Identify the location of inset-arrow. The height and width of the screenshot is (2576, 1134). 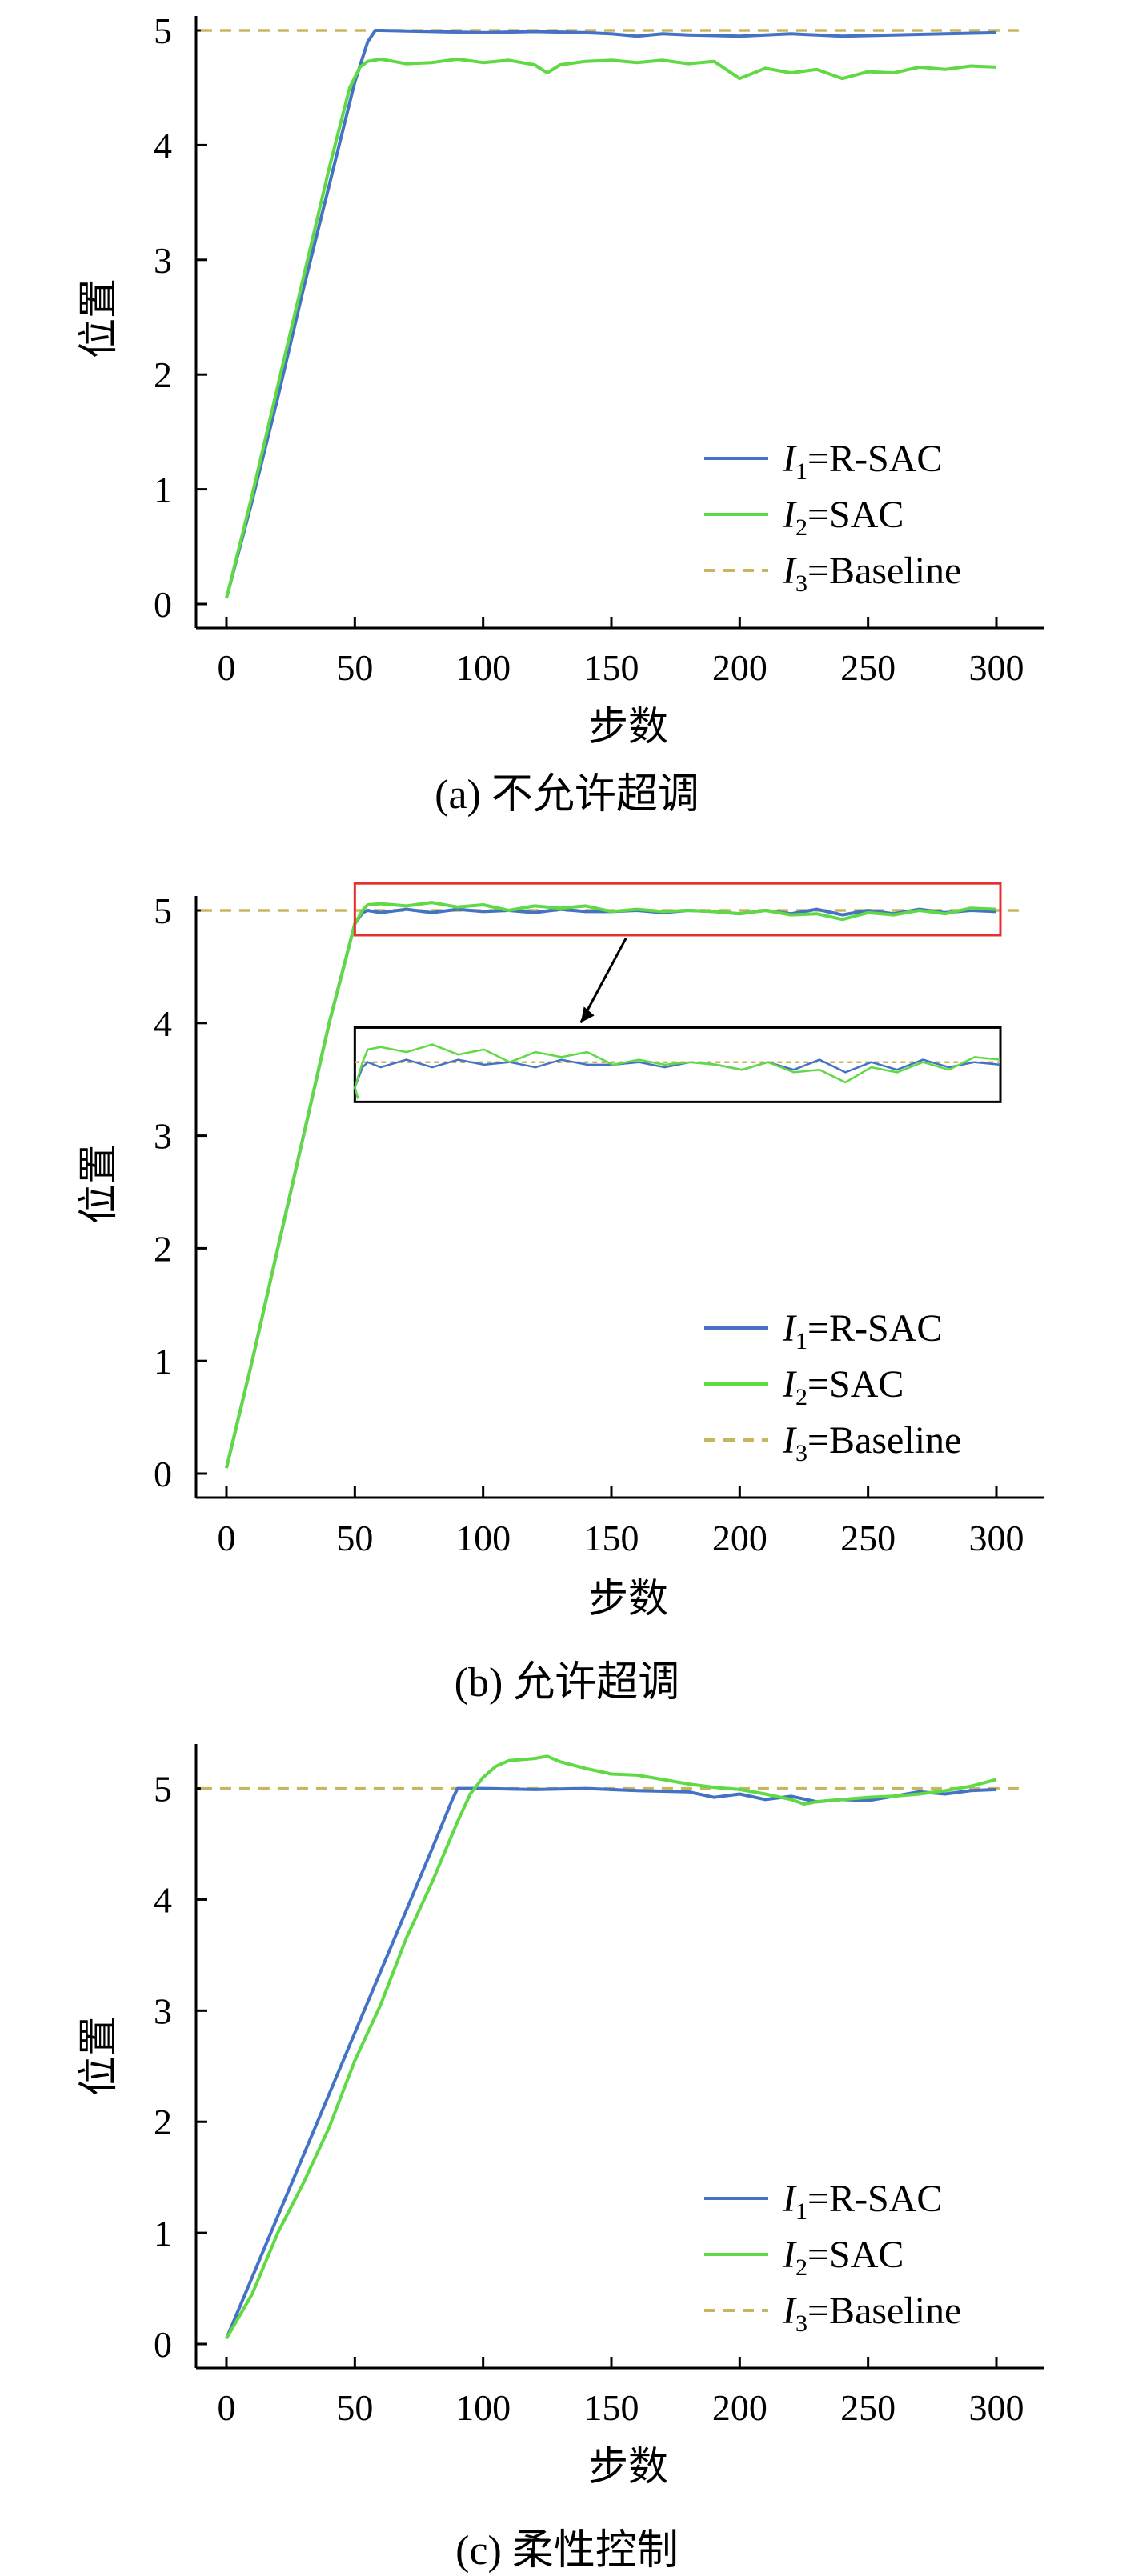
(603, 981).